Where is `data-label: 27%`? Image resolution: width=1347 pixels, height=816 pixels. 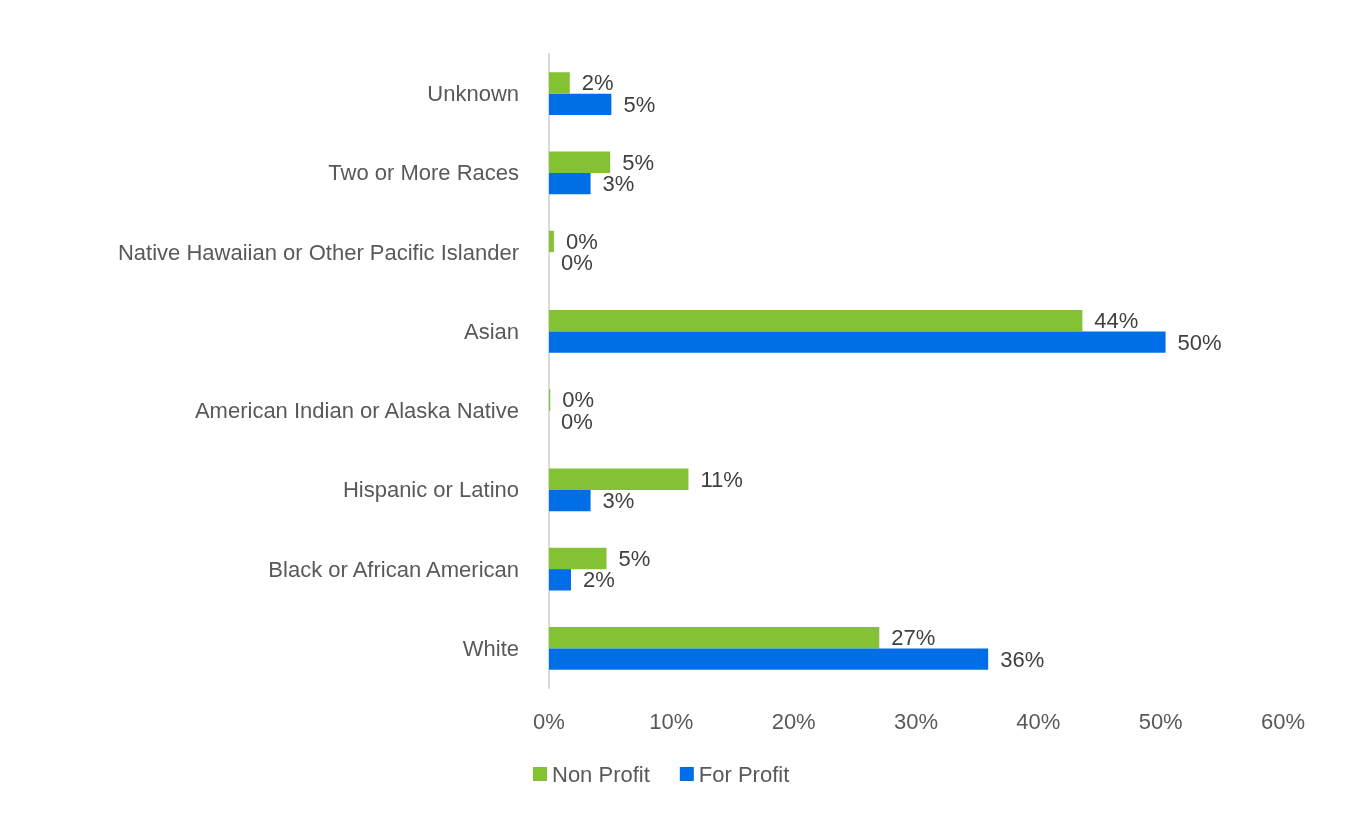
data-label: 27% is located at coordinates (913, 638).